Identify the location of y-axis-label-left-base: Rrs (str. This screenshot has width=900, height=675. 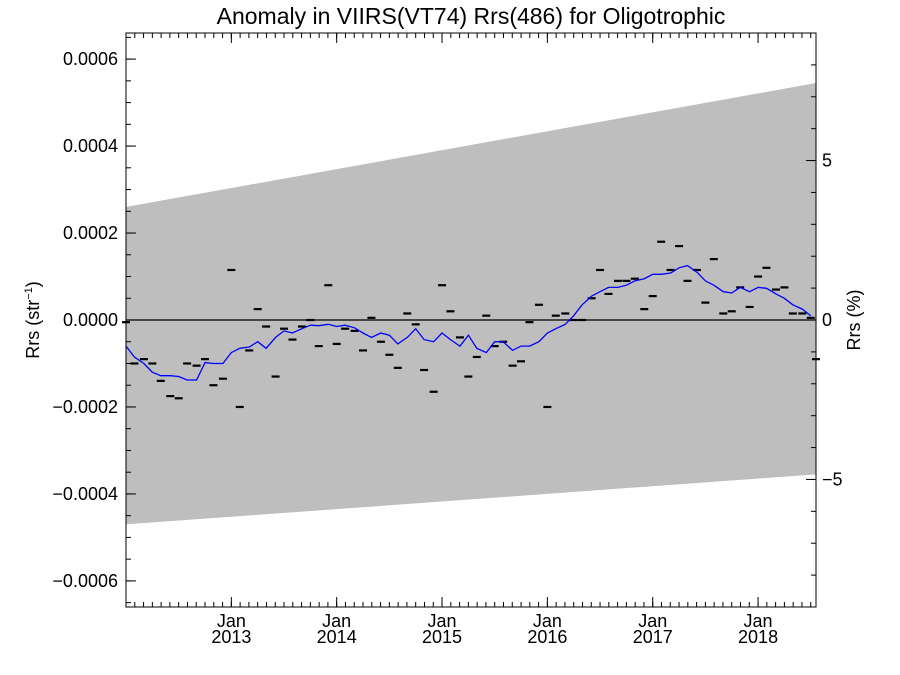
(33, 329).